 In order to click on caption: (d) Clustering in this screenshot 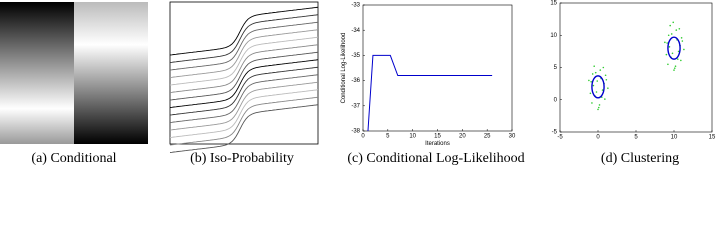, I will do `click(640, 158)`.